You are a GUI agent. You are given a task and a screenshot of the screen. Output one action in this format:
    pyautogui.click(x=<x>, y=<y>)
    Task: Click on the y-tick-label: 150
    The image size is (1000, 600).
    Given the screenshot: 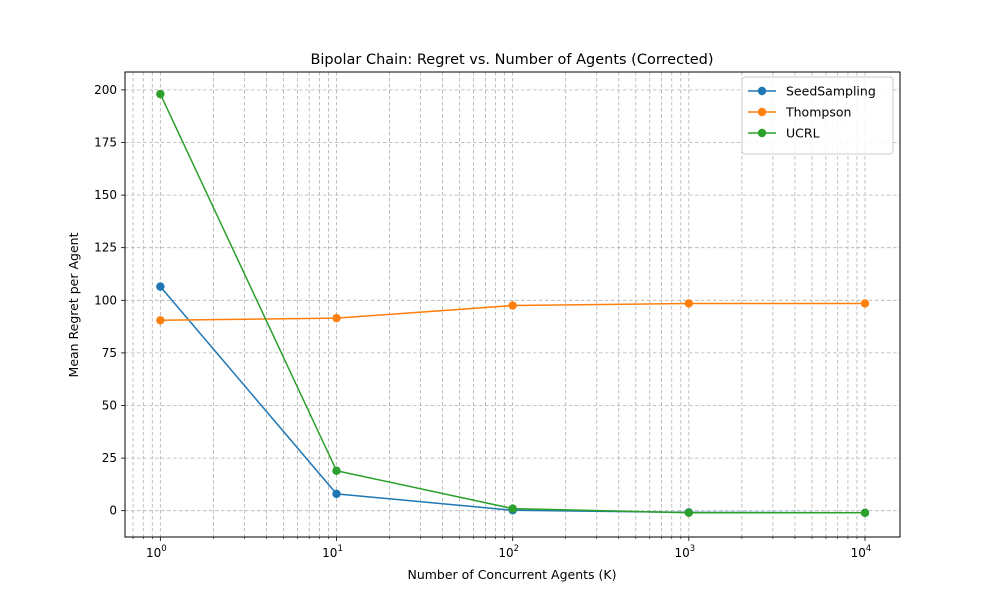 What is the action you would take?
    pyautogui.click(x=105, y=195)
    